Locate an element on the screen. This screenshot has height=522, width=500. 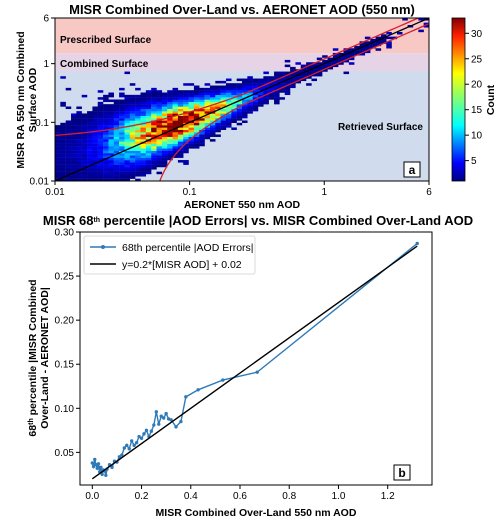
colorbar-tick-label: 15 is located at coordinates (477, 110).